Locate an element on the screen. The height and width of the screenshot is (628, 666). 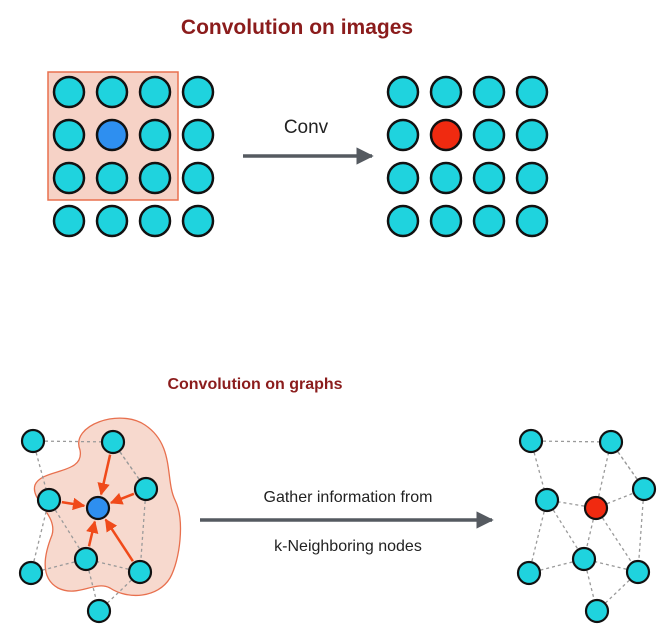
output-graph-nodes is located at coordinates (586, 526).